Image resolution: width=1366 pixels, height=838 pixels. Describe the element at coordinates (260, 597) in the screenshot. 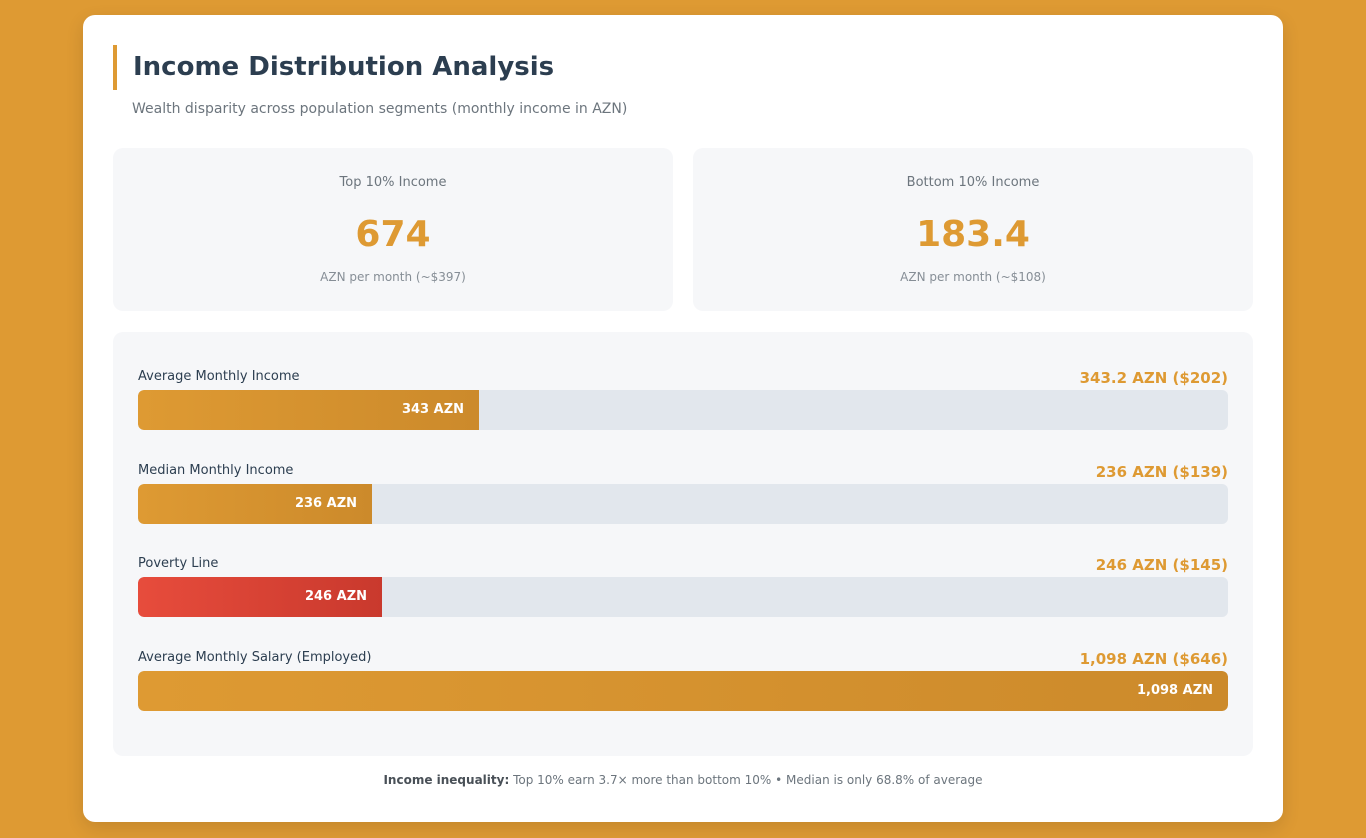

I see `bar-poverty-line: 246 AZN` at that location.